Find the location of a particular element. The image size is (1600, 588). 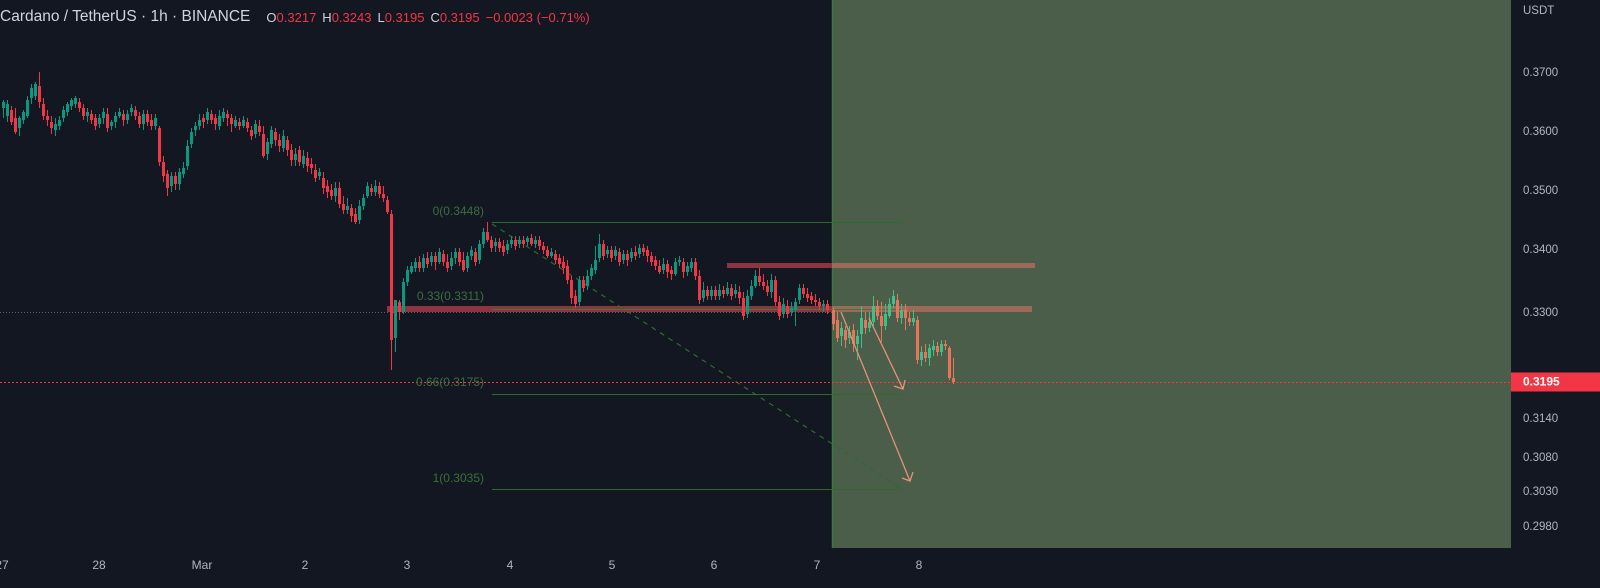

fib-trend-line is located at coordinates (697, 356).